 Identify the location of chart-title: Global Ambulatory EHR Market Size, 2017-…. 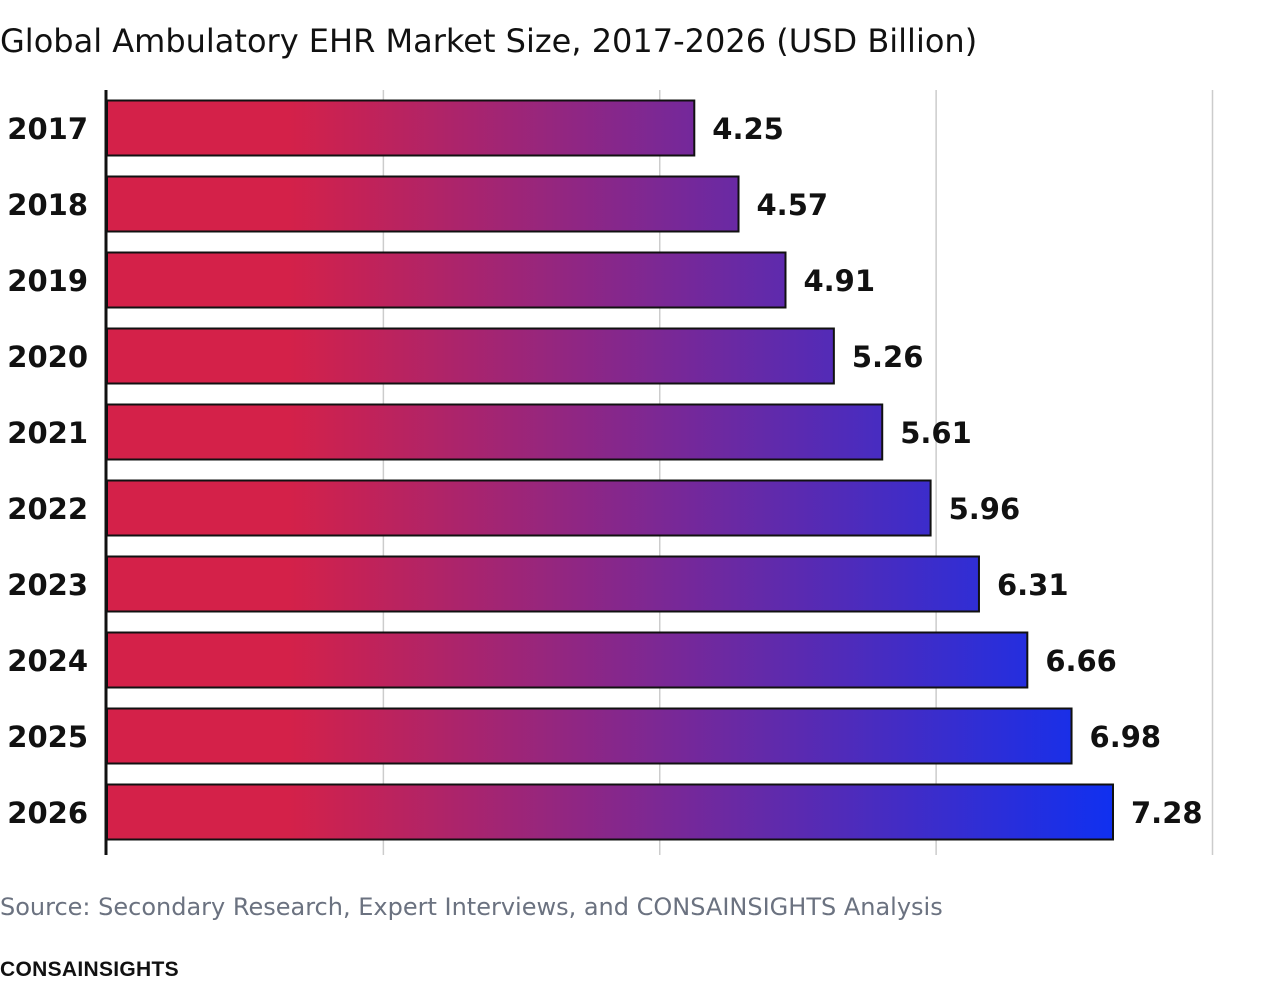
(489, 41).